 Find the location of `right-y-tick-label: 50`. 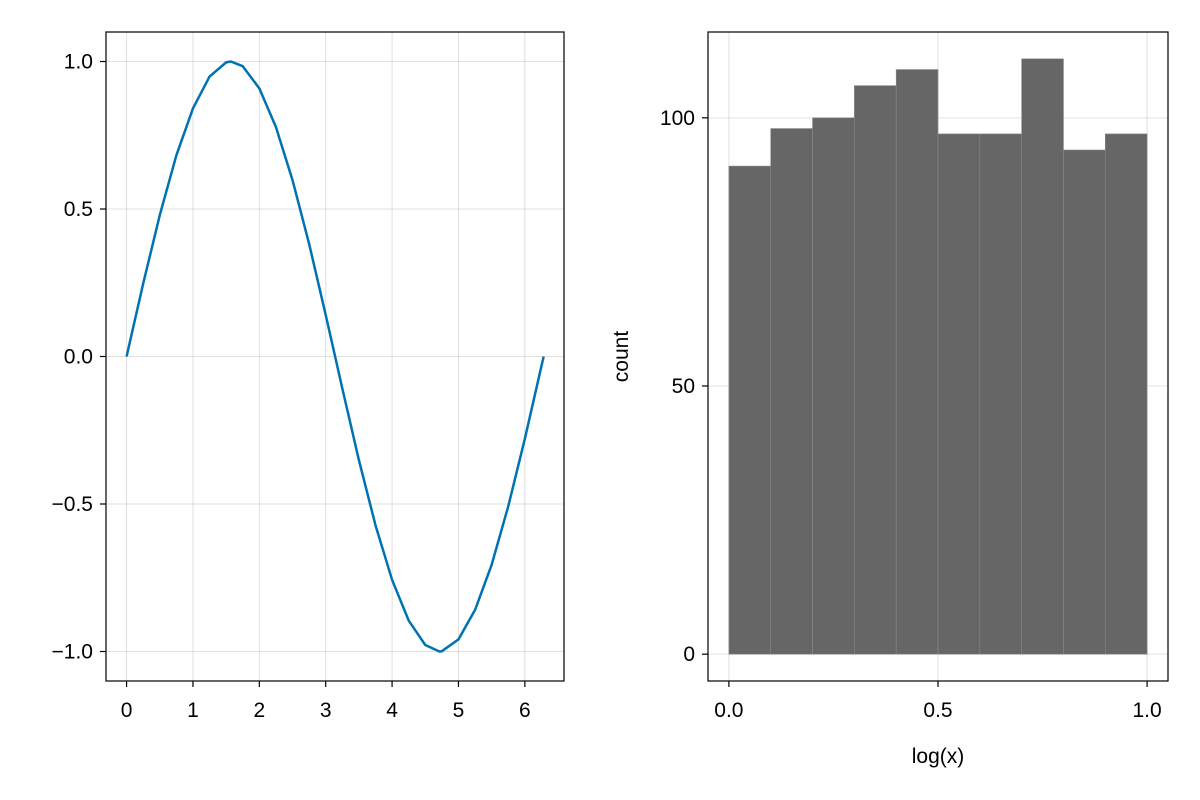

right-y-tick-label: 50 is located at coordinates (683, 386).